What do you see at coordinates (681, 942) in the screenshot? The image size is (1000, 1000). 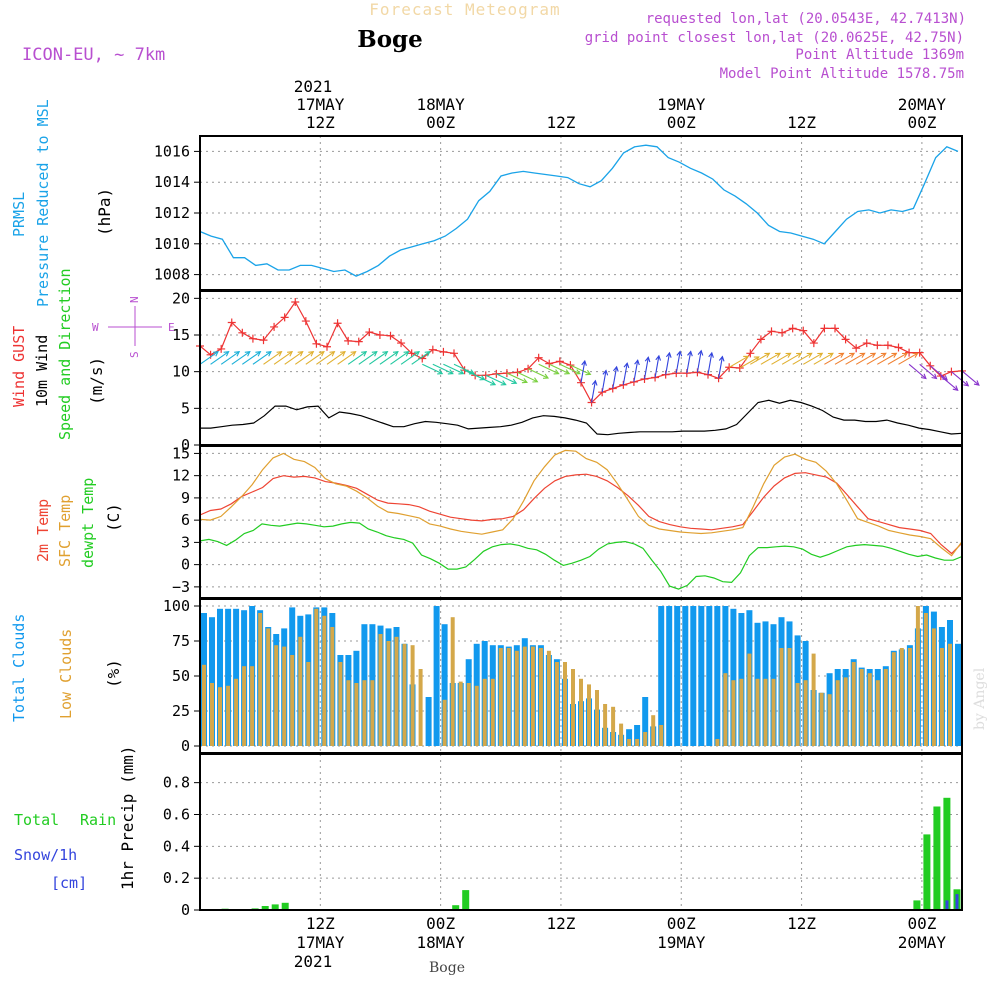 I see `bottom-date-label: 19MAY` at bounding box center [681, 942].